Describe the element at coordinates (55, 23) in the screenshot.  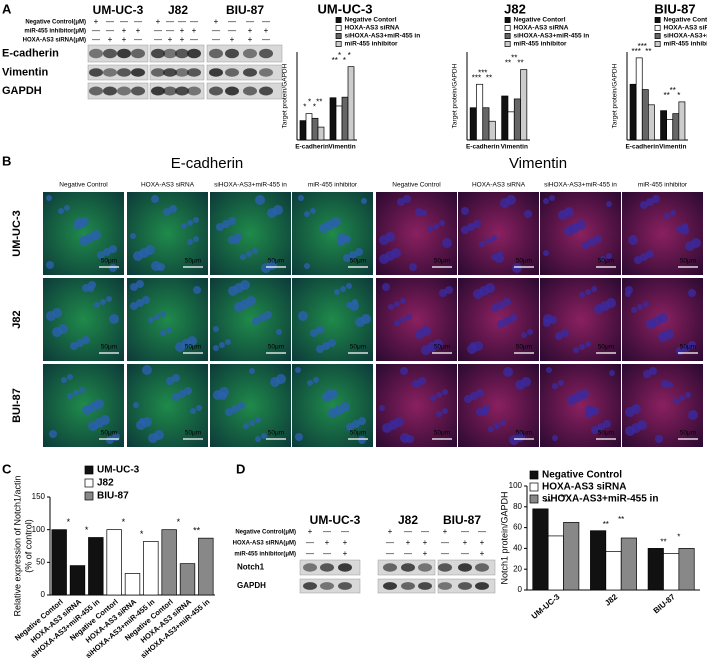
I see `condition-label: Negative Control(μM)` at that location.